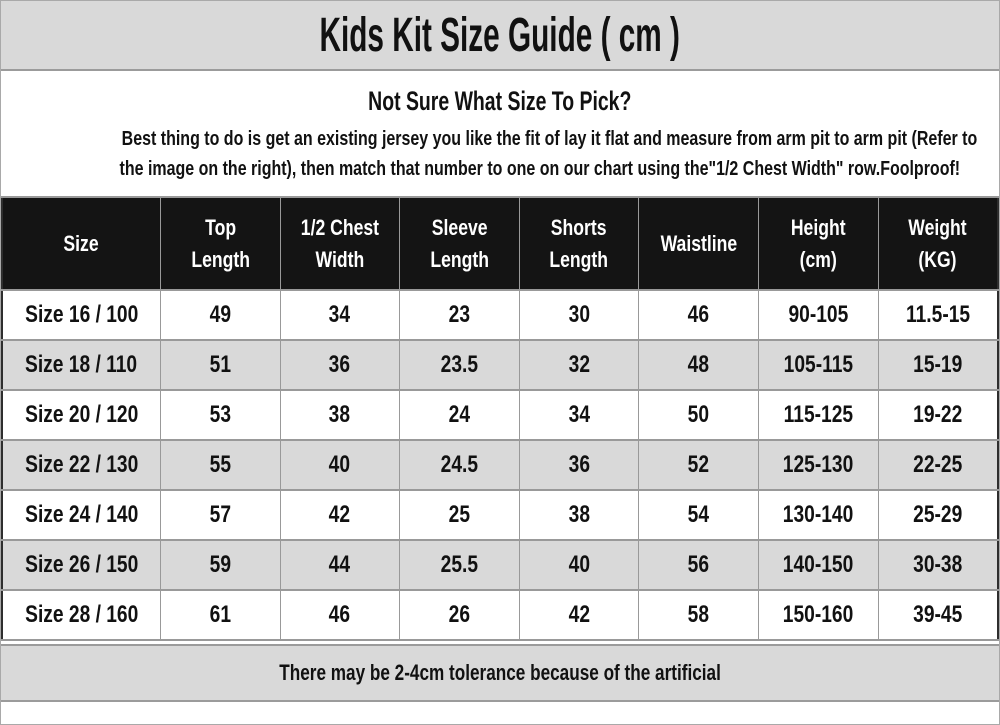 Image resolution: width=1000 pixels, height=725 pixels. Describe the element at coordinates (699, 615) in the screenshot. I see `value-cell: 58` at that location.